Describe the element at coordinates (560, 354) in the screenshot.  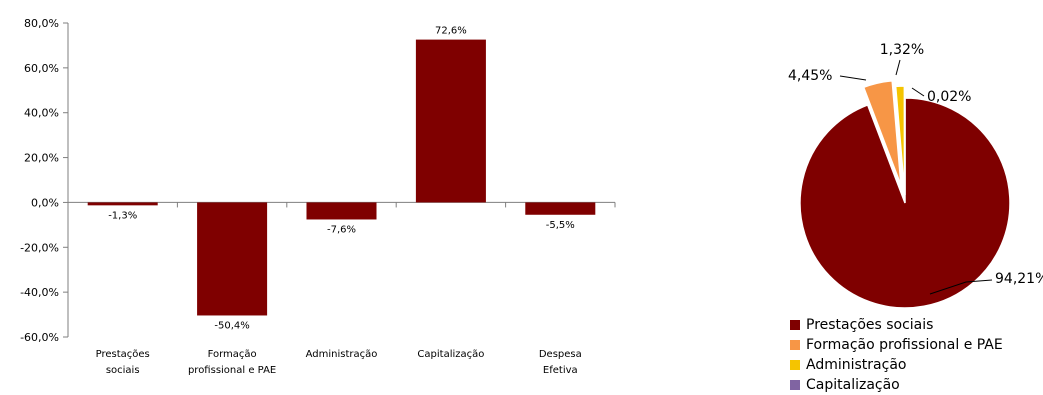
I see `x-category-label: Despesa` at that location.